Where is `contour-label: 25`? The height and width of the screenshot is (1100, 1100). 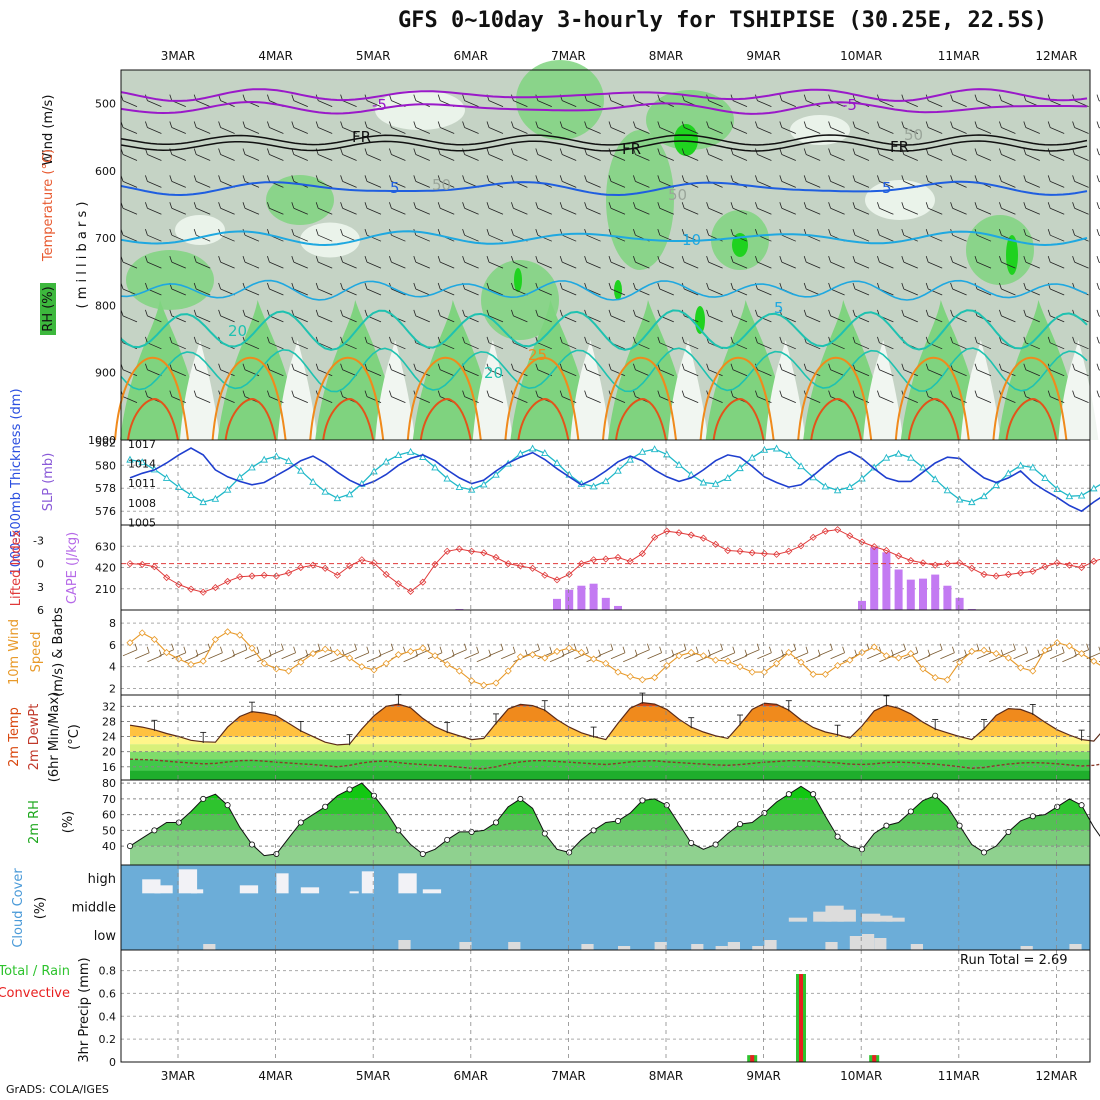
contour-label: 25 is located at coordinates (537, 355).